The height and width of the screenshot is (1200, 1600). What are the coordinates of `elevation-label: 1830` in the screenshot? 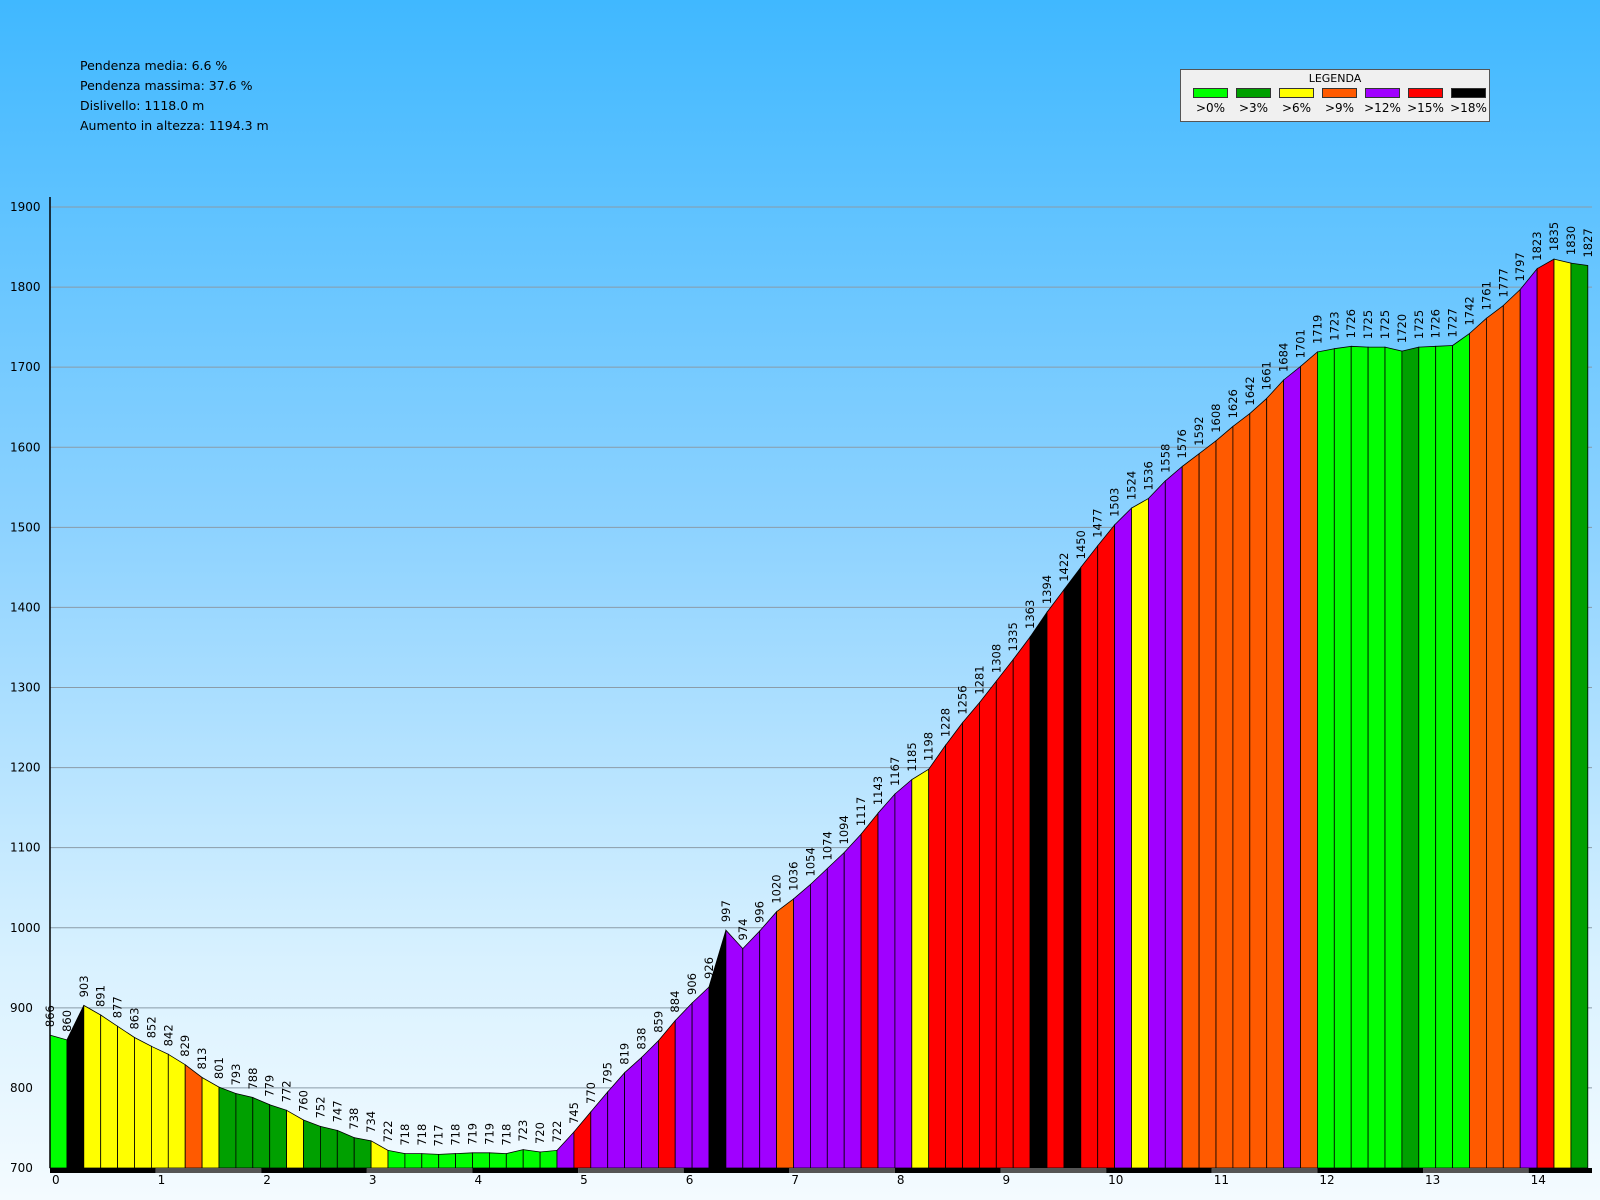 It's located at (1571, 240).